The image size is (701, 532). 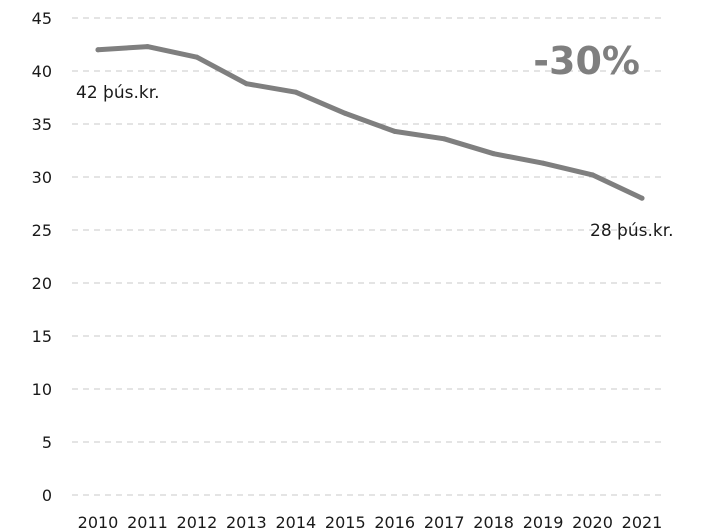 What do you see at coordinates (246, 522) in the screenshot?
I see `x-tick-label: 2013` at bounding box center [246, 522].